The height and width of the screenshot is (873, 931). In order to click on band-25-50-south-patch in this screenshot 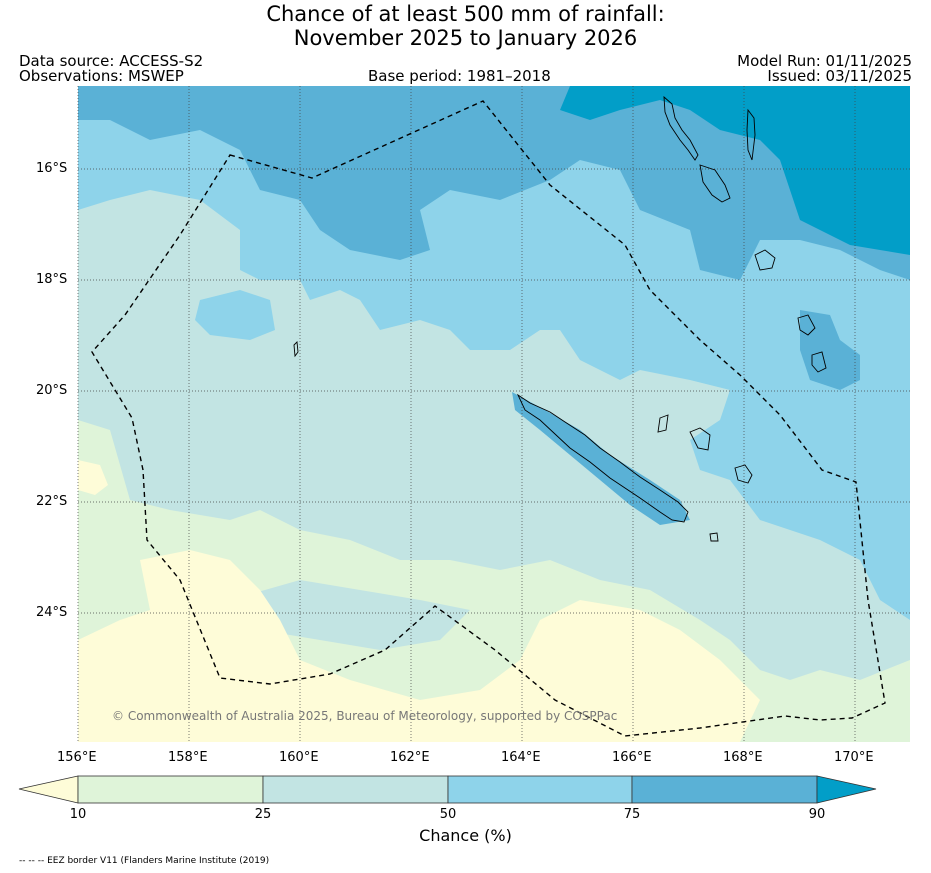, I will do `click(350, 615)`.